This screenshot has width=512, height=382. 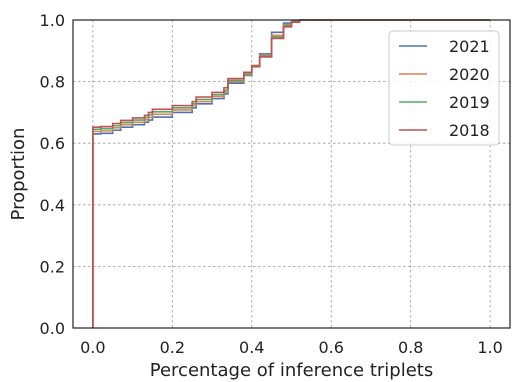 I want to click on x-tick-label: 0.2, so click(x=172, y=347).